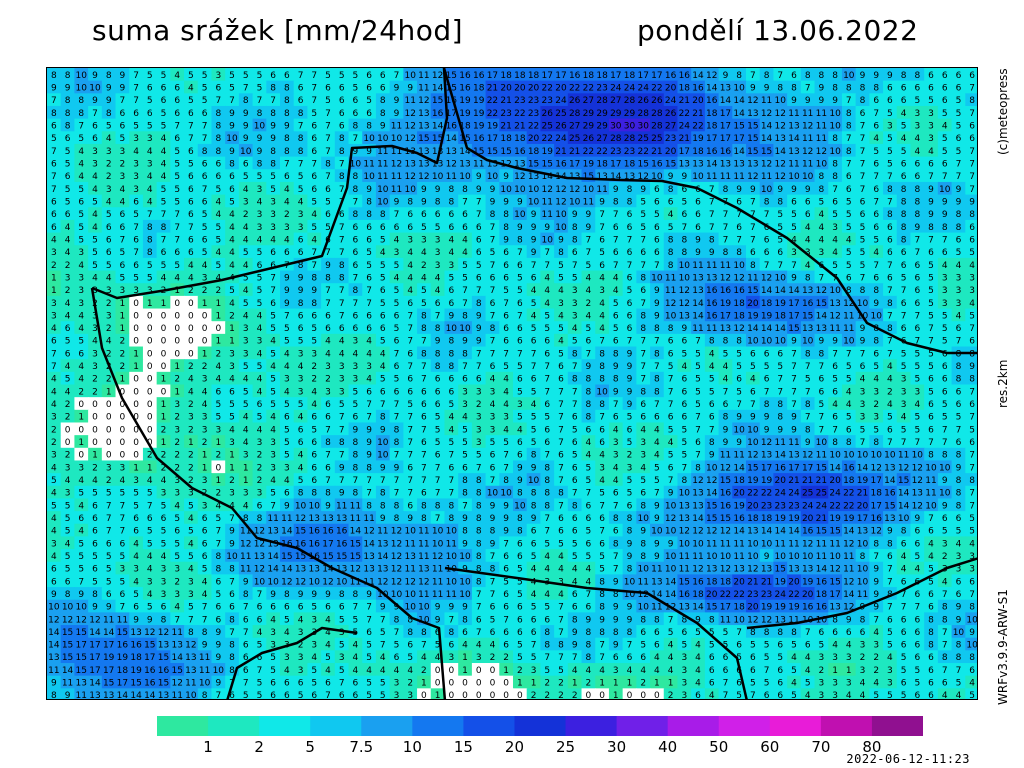 This screenshot has width=1024, height=768. I want to click on grid-value: 23, so click(629, 152).